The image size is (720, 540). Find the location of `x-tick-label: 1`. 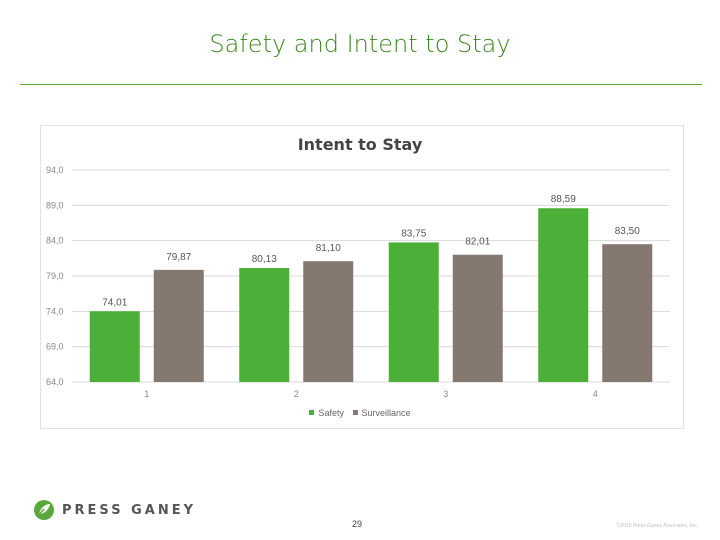

x-tick-label: 1 is located at coordinates (146, 394).